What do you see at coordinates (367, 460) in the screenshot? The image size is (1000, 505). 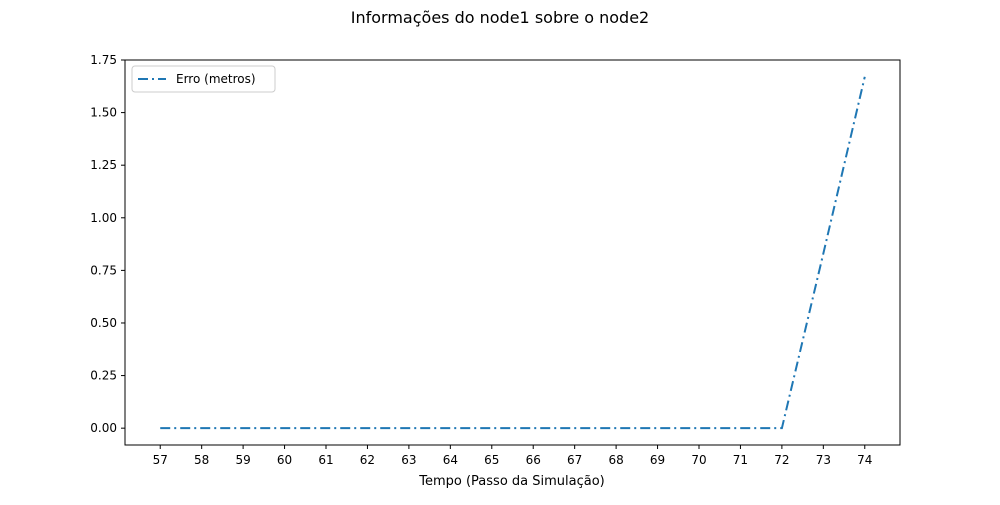 I see `x-tick-label: 62` at bounding box center [367, 460].